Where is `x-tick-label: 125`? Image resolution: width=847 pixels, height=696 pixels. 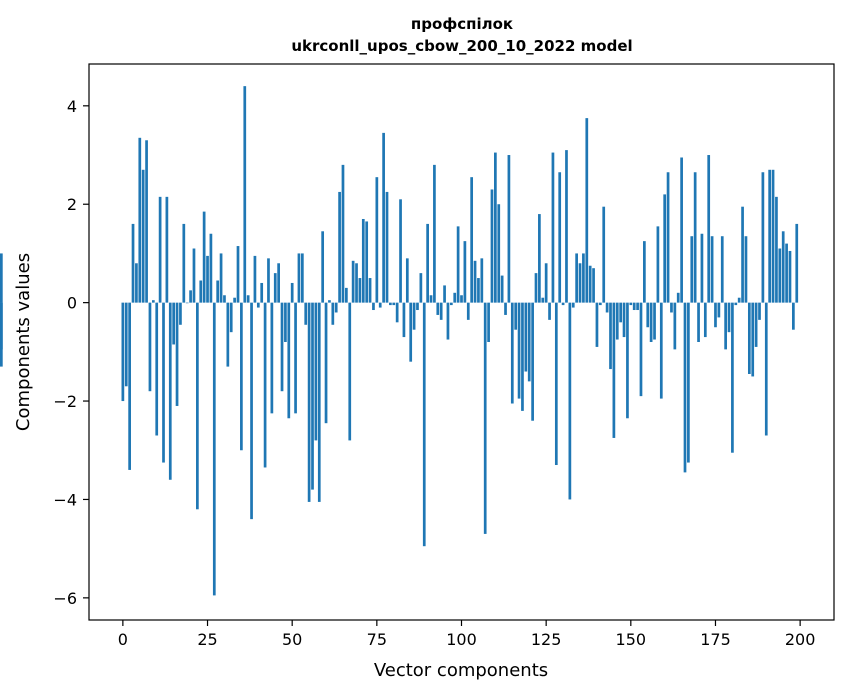
x-tick-label: 125 is located at coordinates (546, 639).